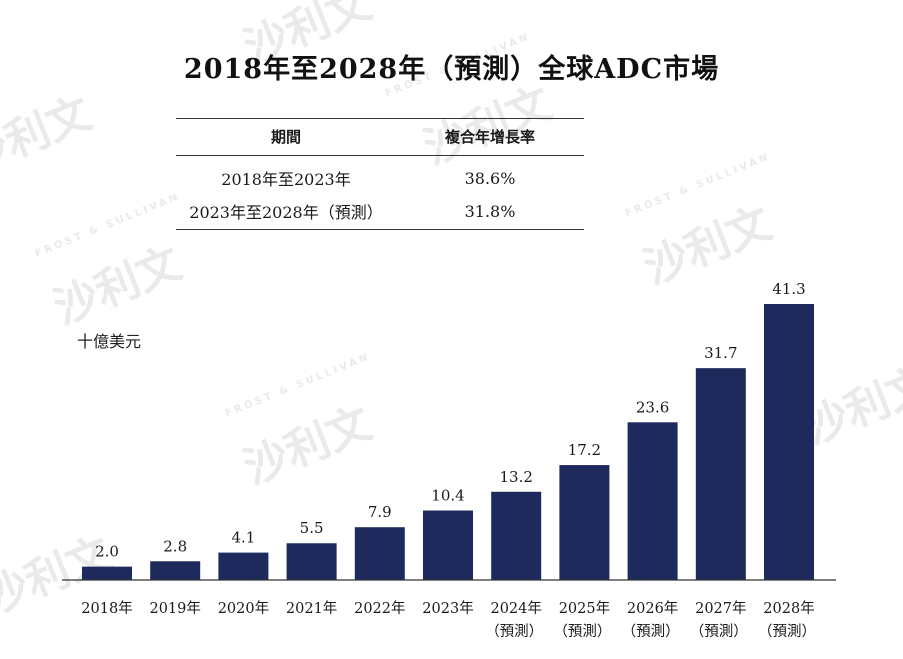 Image resolution: width=903 pixels, height=659 pixels. What do you see at coordinates (584, 450) in the screenshot?
I see `data-label: 17.2` at bounding box center [584, 450].